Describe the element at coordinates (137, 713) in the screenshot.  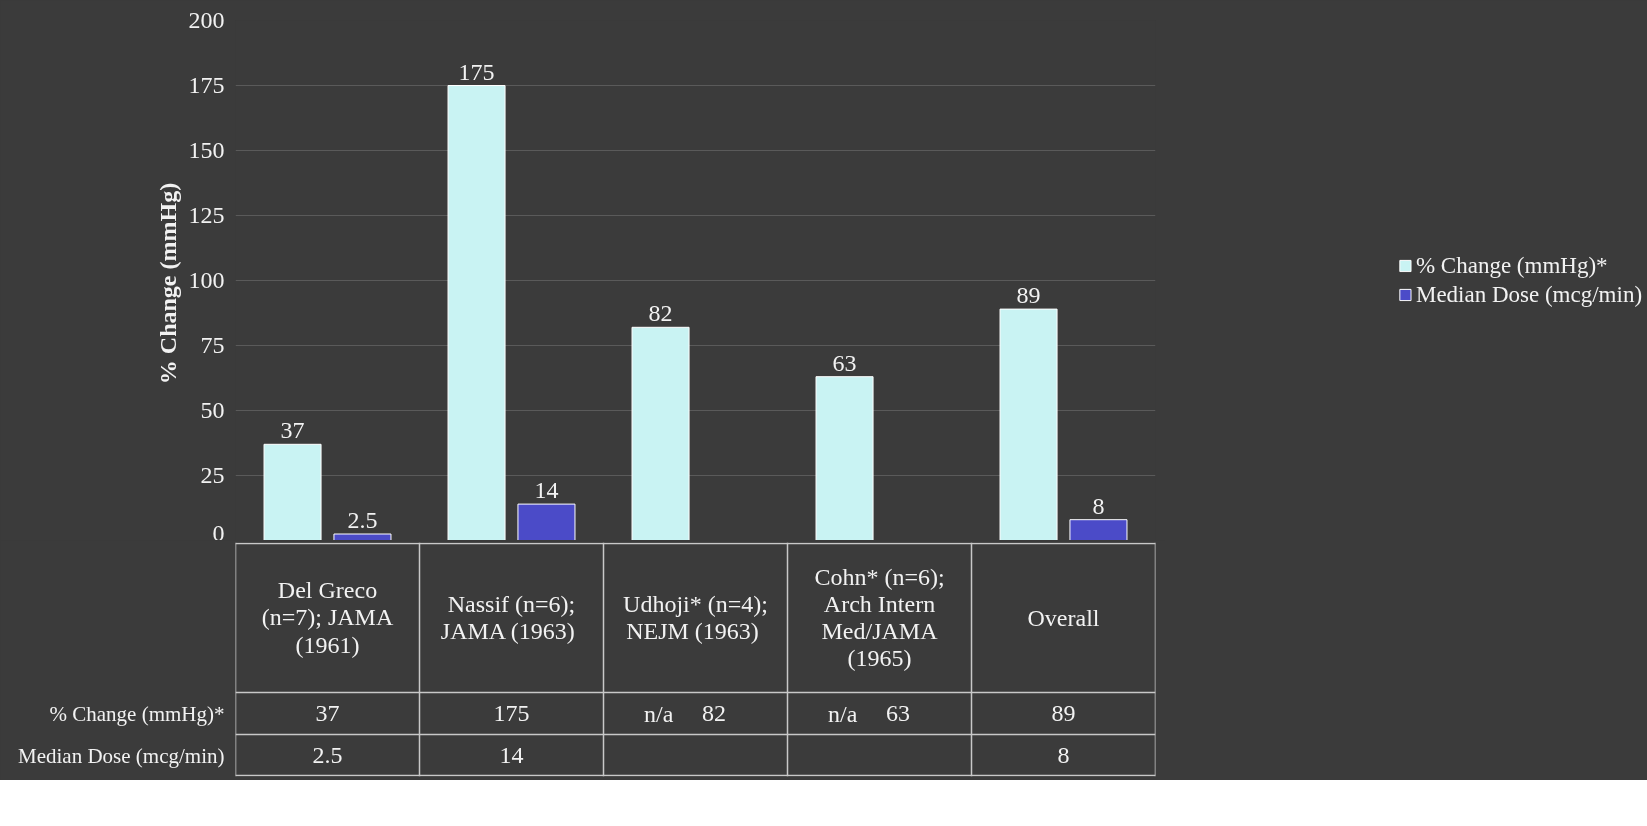
I see `text: % Change (mmHg)*` at that location.